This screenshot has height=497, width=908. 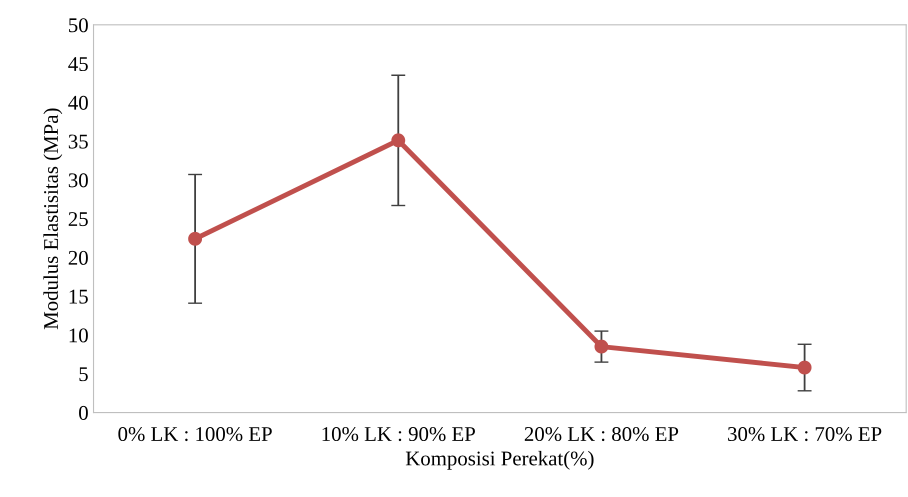 I want to click on x-tick-label: 10% LK : 90% EP, so click(x=398, y=434).